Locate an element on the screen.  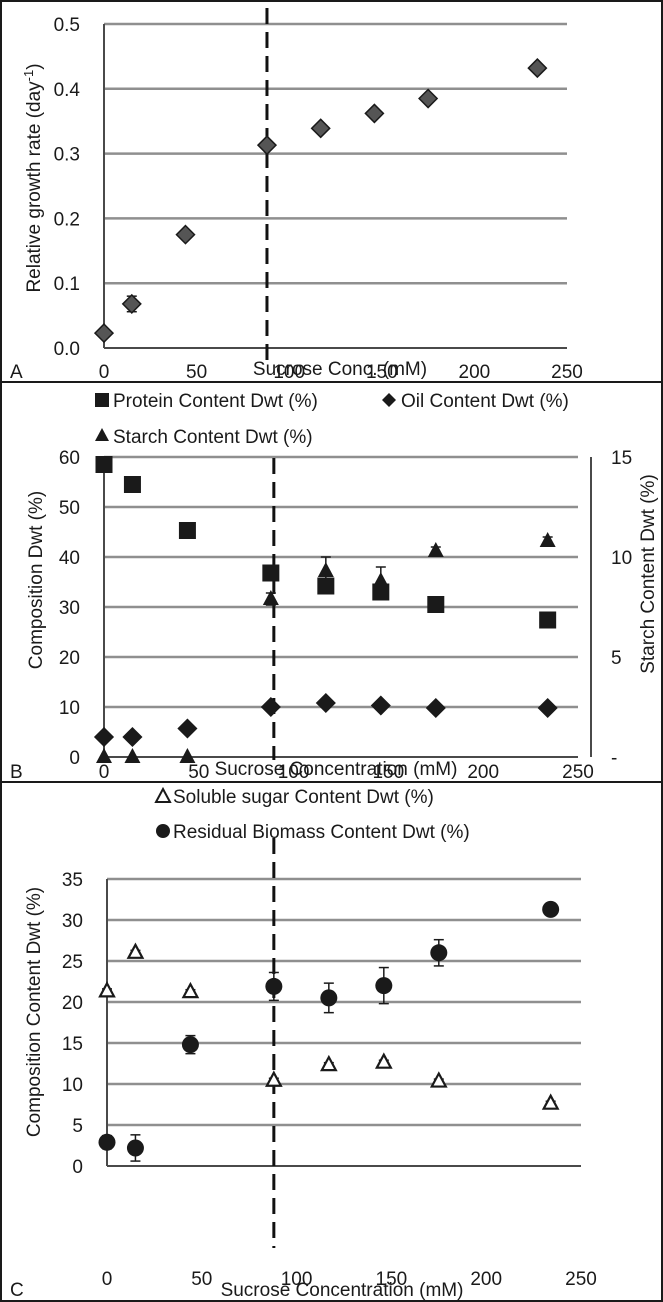
y-tick-label: 20 is located at coordinates (69, 658).